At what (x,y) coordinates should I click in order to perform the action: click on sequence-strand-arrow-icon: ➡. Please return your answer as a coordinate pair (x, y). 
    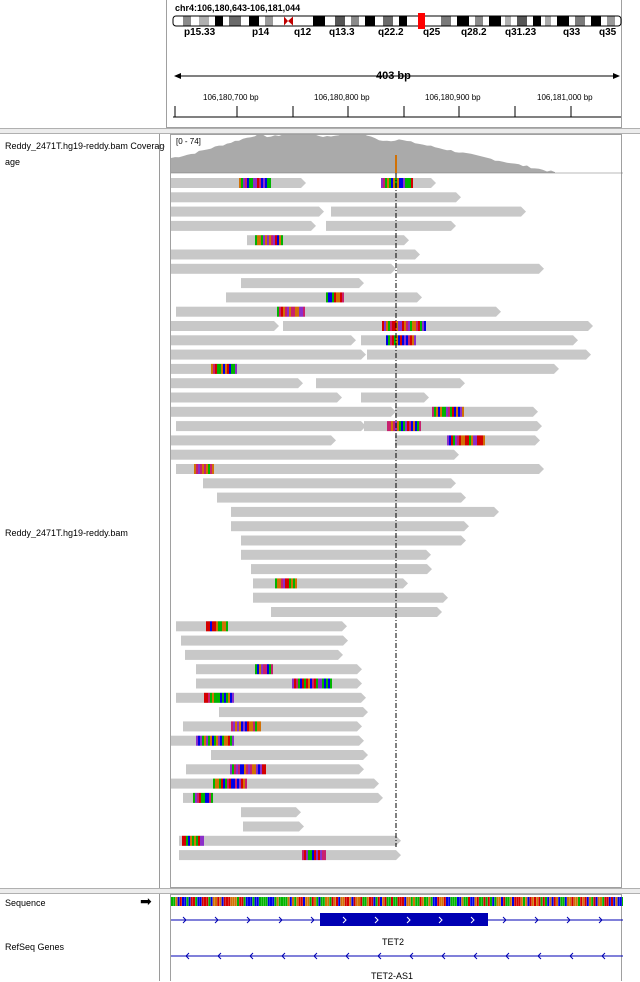
    Looking at the image, I should click on (146, 901).